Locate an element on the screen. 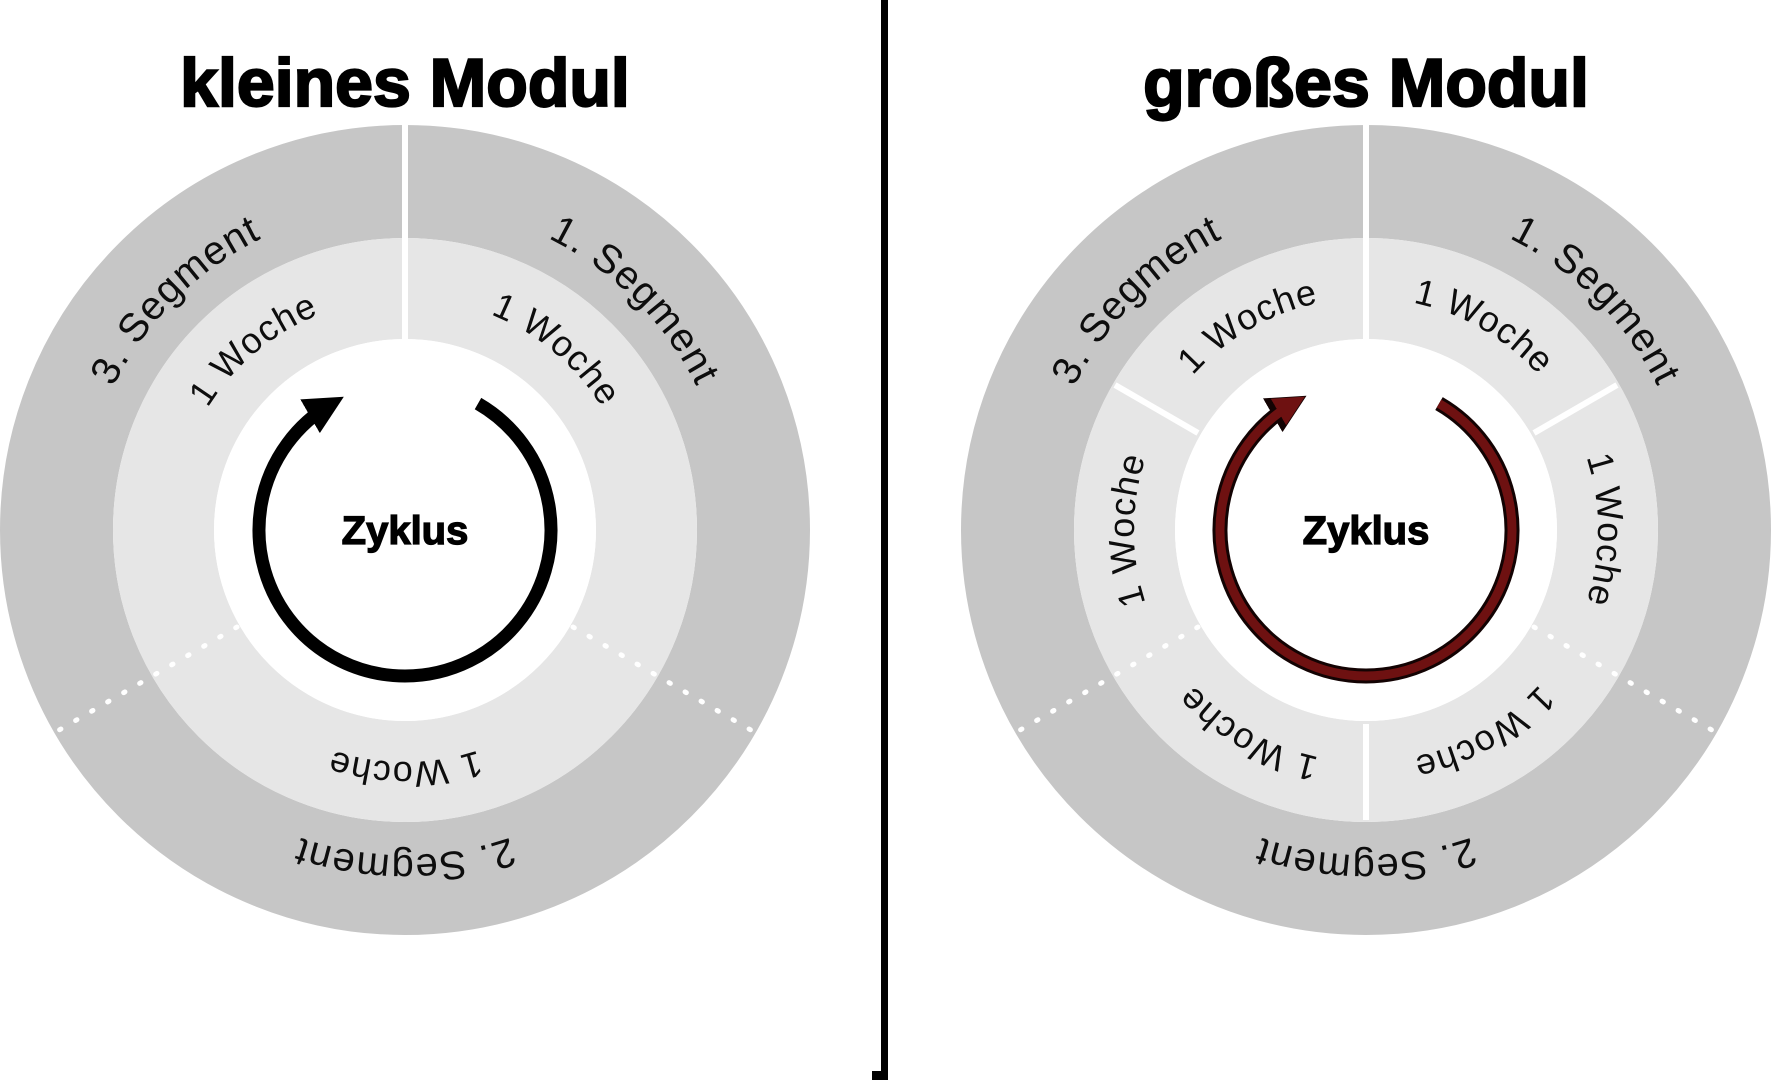  panel-divider-foot is located at coordinates (880, 1075).